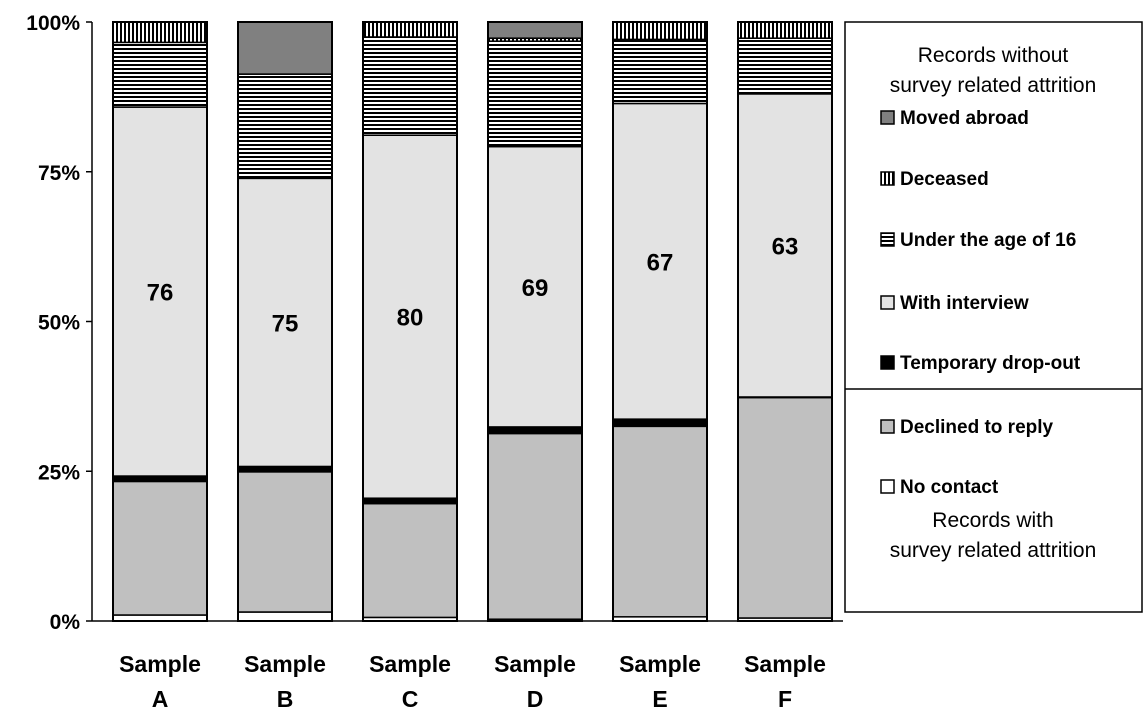 The height and width of the screenshot is (720, 1147). Describe the element at coordinates (285, 699) in the screenshot. I see `category-label: B` at that location.